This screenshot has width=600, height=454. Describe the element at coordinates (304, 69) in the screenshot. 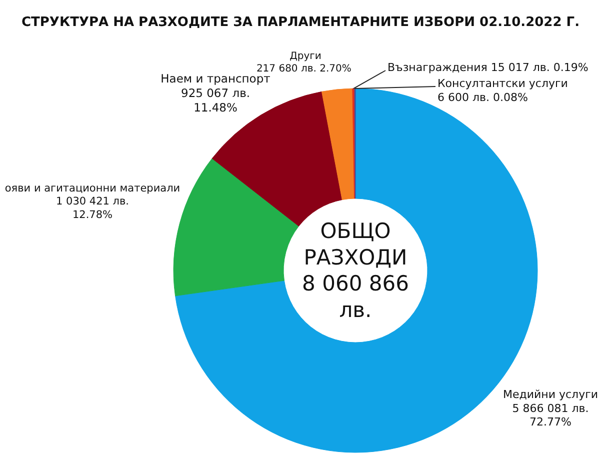

I see `data-label: 217 680 лв. 2.70%` at that location.